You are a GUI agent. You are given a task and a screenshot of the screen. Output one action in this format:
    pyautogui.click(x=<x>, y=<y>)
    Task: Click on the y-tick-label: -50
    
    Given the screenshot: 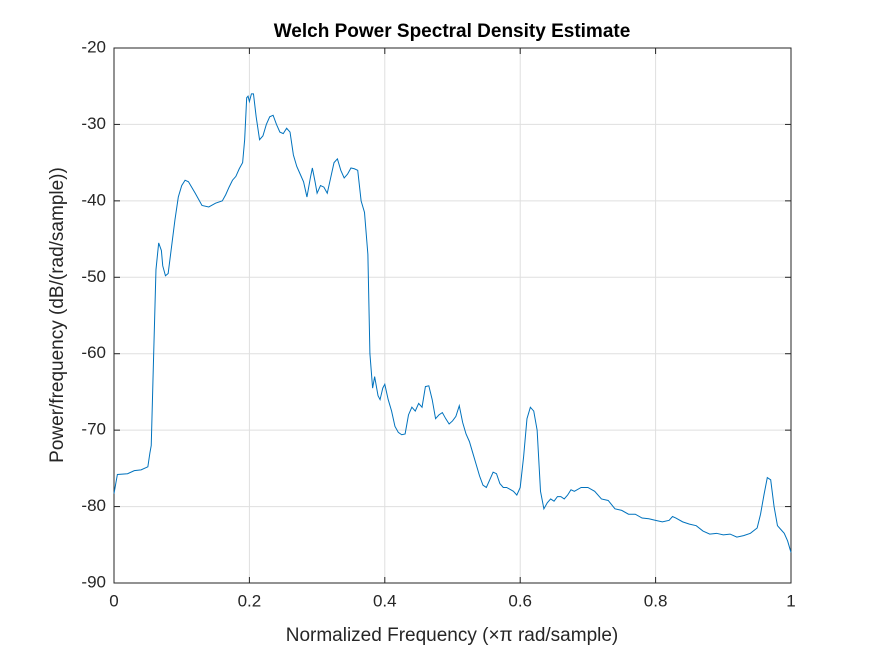 What is the action you would take?
    pyautogui.click(x=93, y=276)
    